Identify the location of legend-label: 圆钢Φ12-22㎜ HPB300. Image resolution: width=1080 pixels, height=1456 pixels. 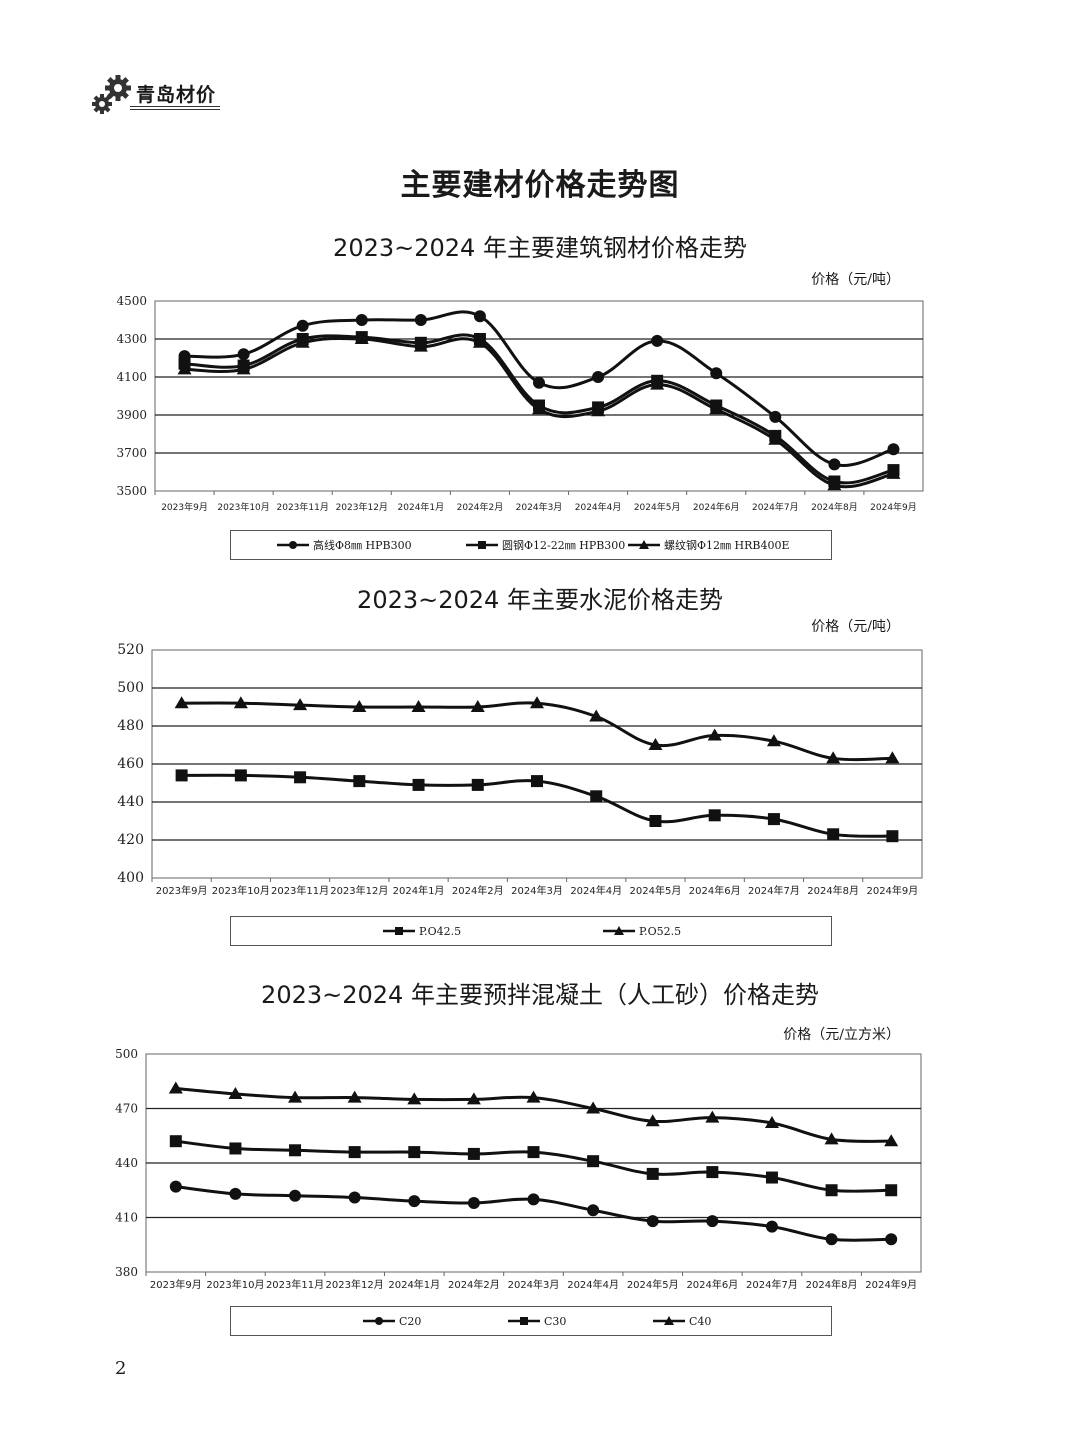
(564, 545).